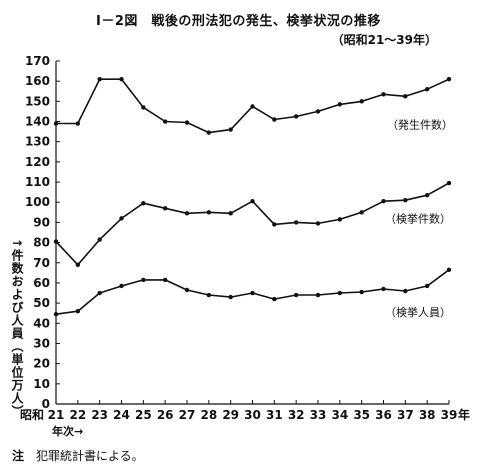  Describe the element at coordinates (230, 415) in the screenshot. I see `x-tick-label: 29` at that location.